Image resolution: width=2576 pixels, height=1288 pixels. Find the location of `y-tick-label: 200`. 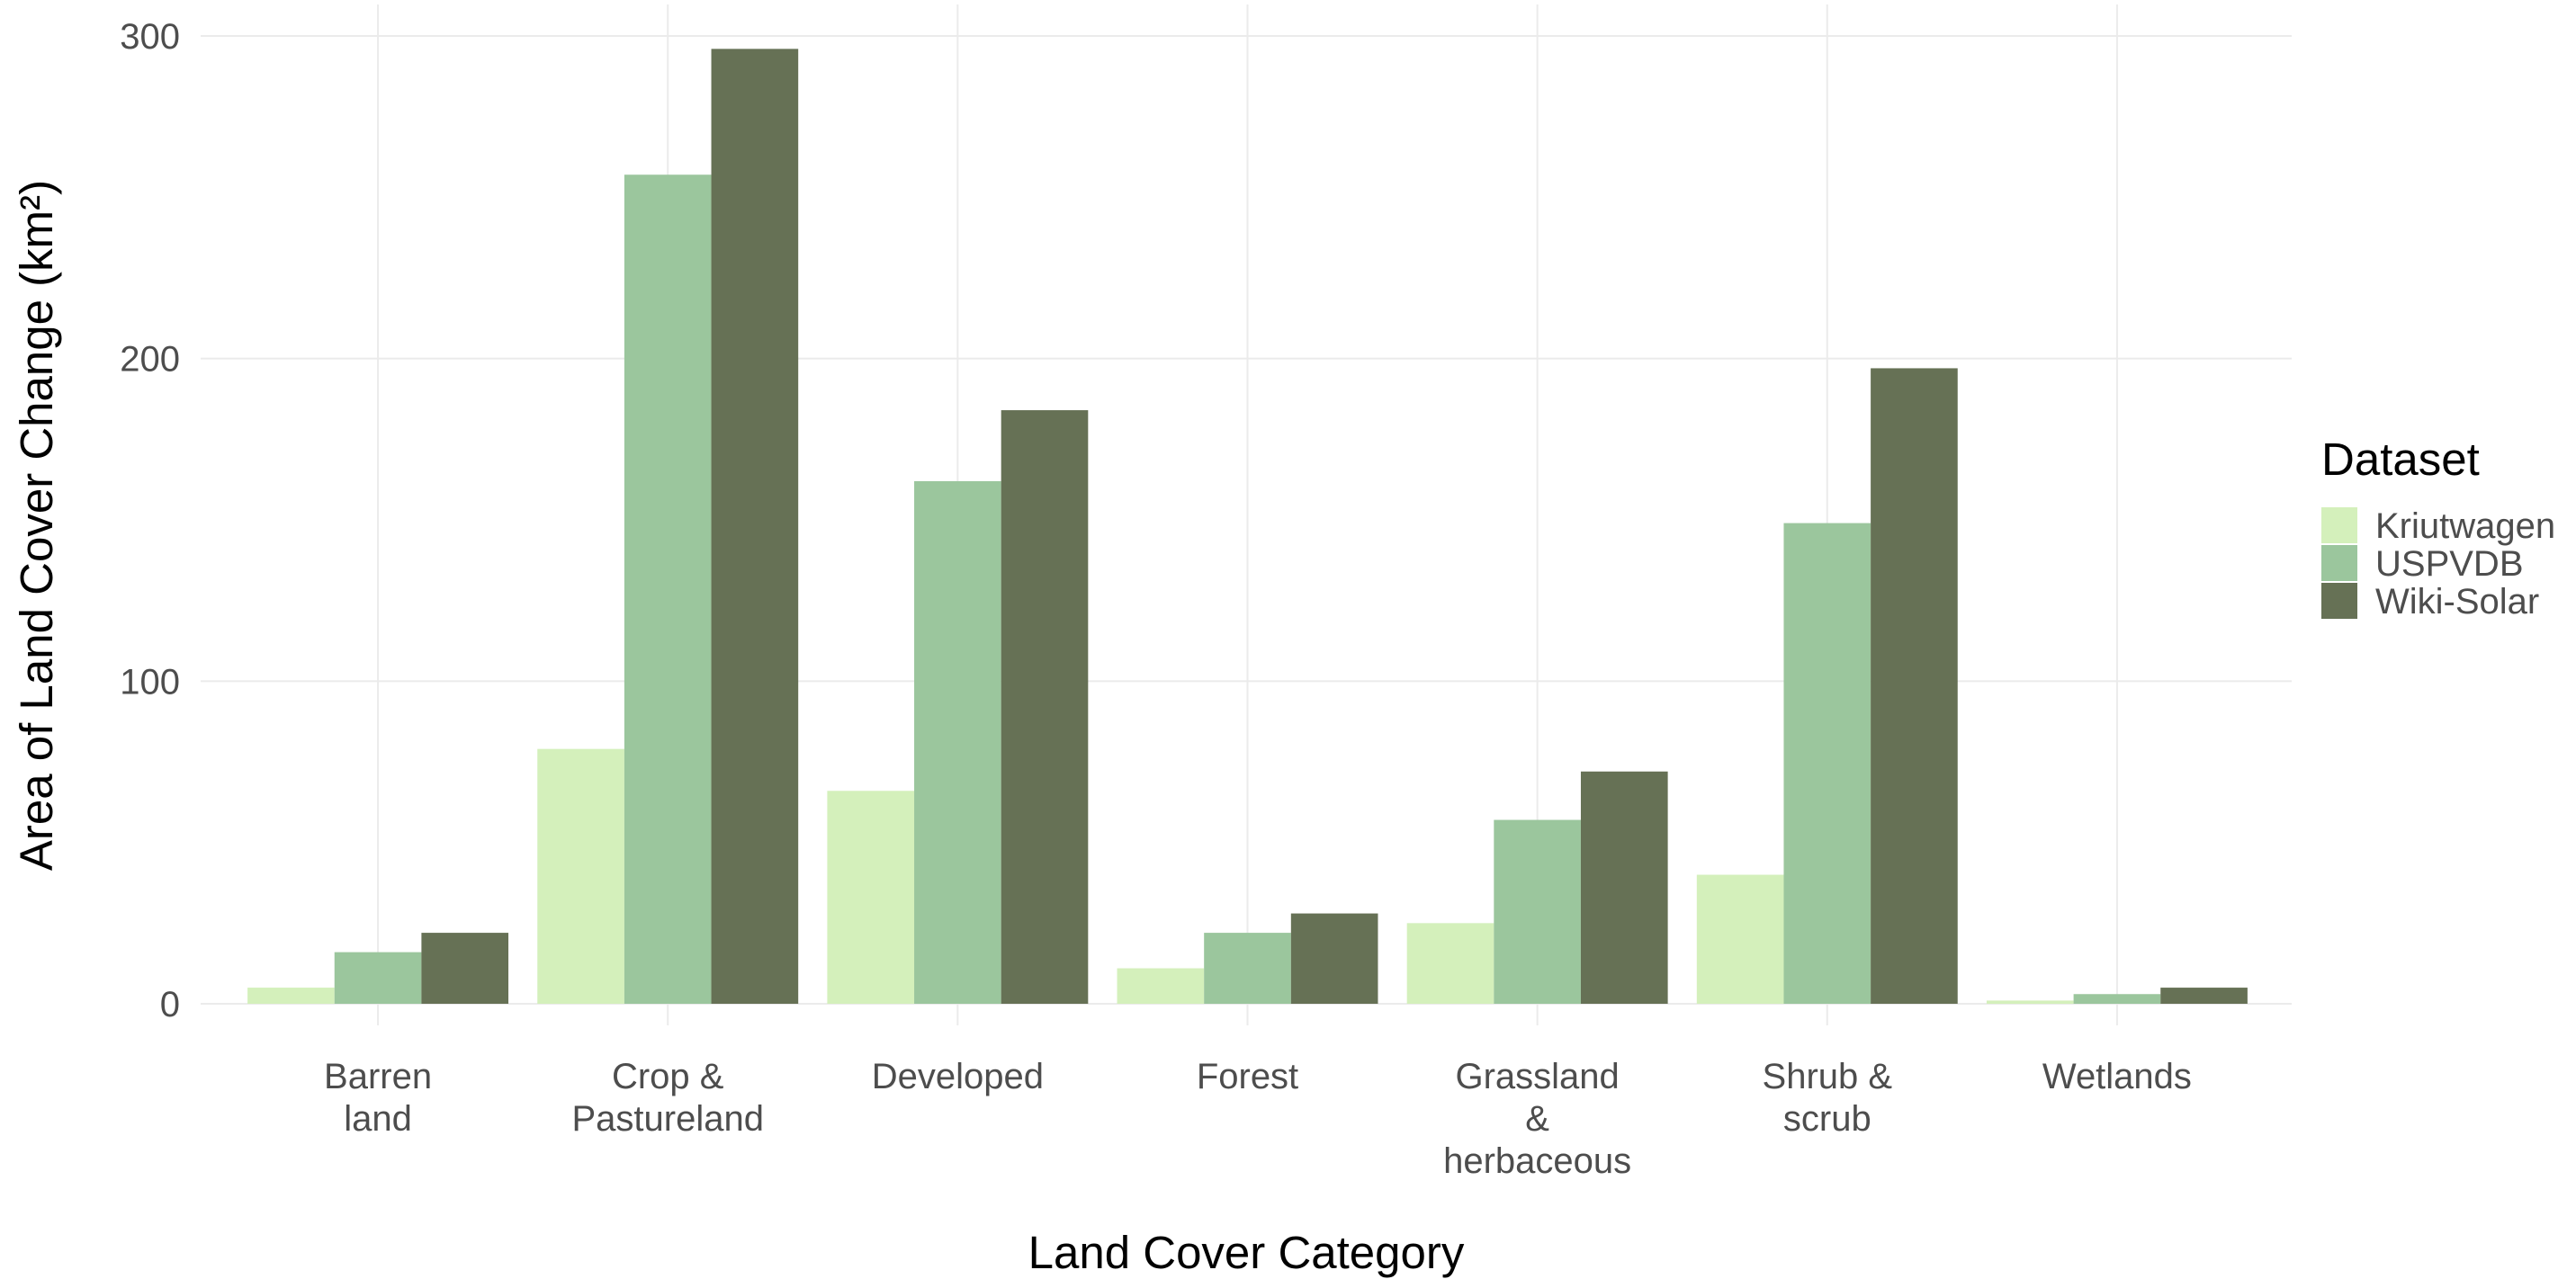

y-tick-label: 200 is located at coordinates (150, 360).